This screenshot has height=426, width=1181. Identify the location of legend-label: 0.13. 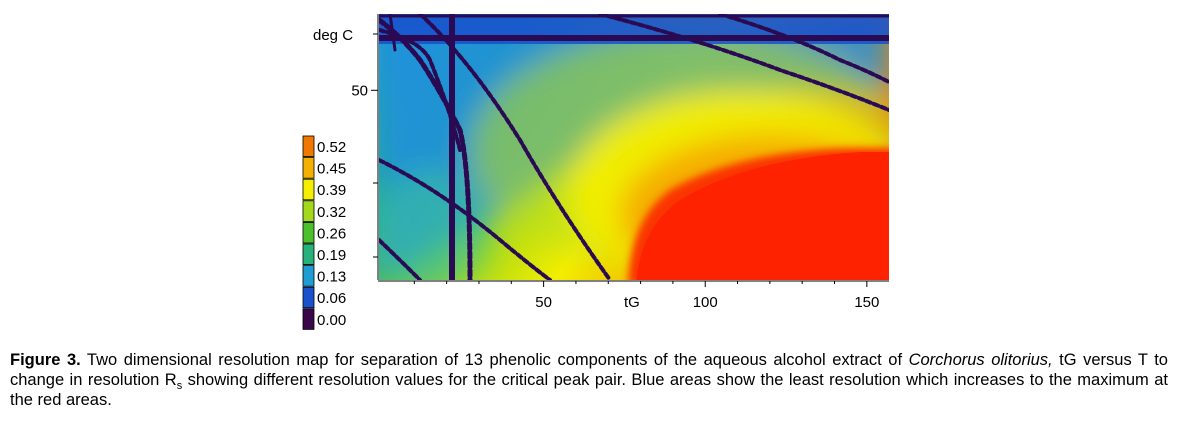
(331, 277).